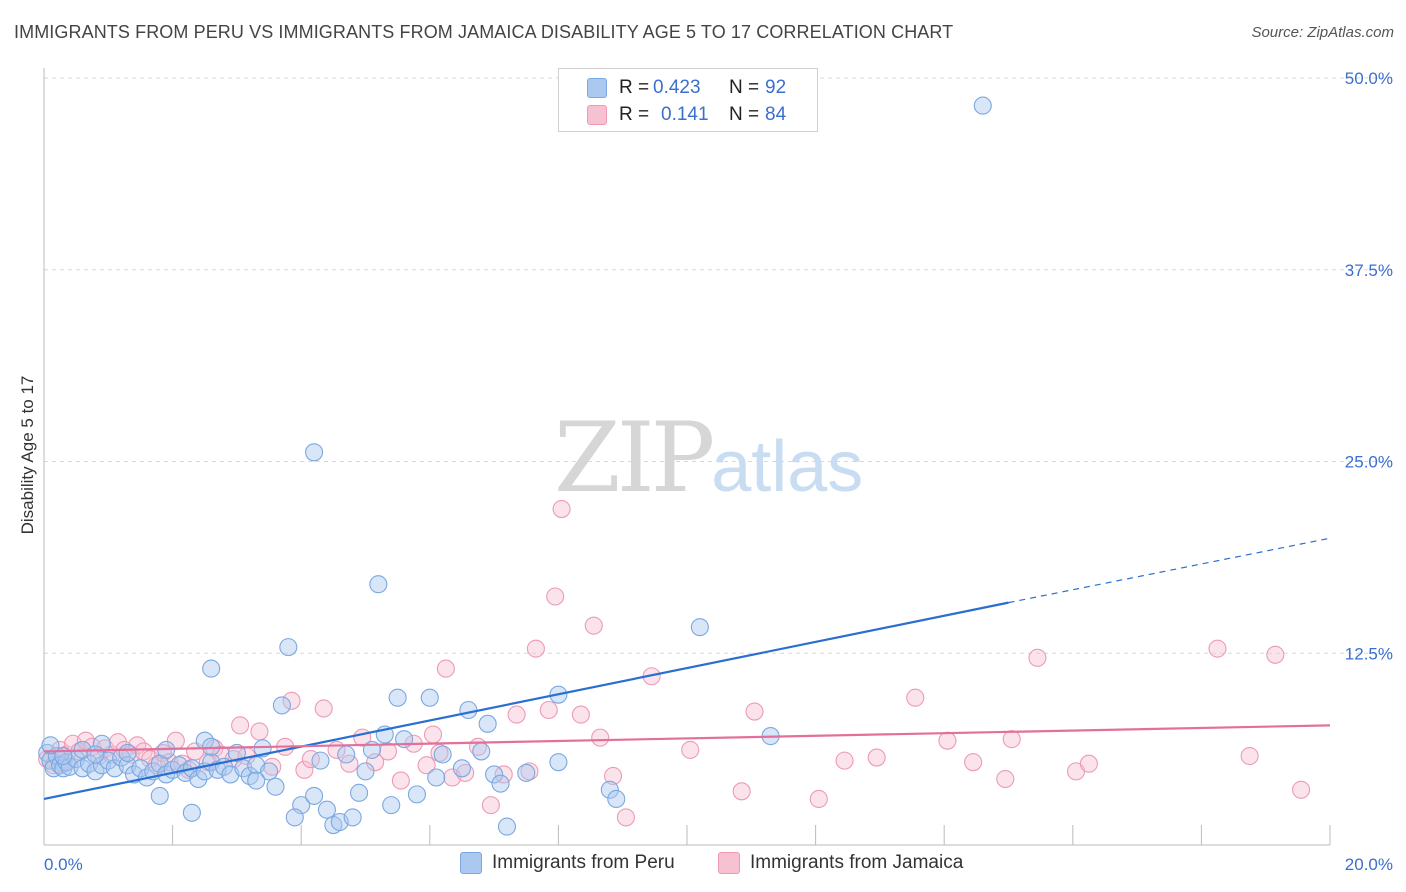  What do you see at coordinates (597, 115) in the screenshot?
I see `jamaica-swatch` at bounding box center [597, 115].